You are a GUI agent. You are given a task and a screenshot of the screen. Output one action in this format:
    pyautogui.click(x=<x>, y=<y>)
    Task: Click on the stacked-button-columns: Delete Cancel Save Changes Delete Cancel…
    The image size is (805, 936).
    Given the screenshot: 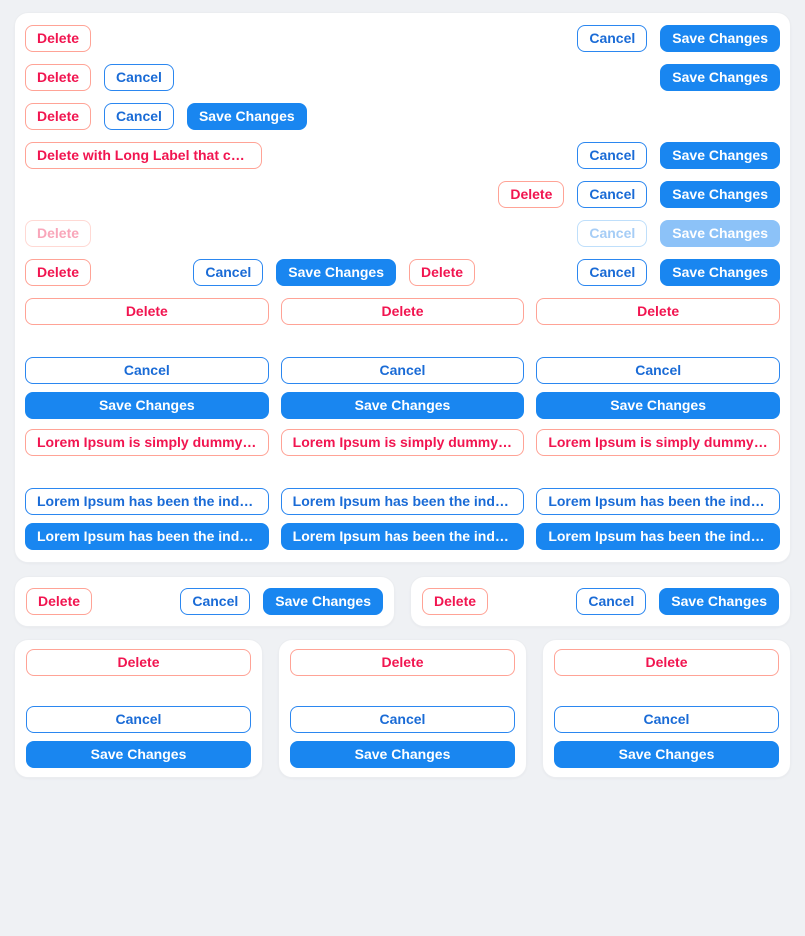 What is the action you would take?
    pyautogui.click(x=402, y=358)
    